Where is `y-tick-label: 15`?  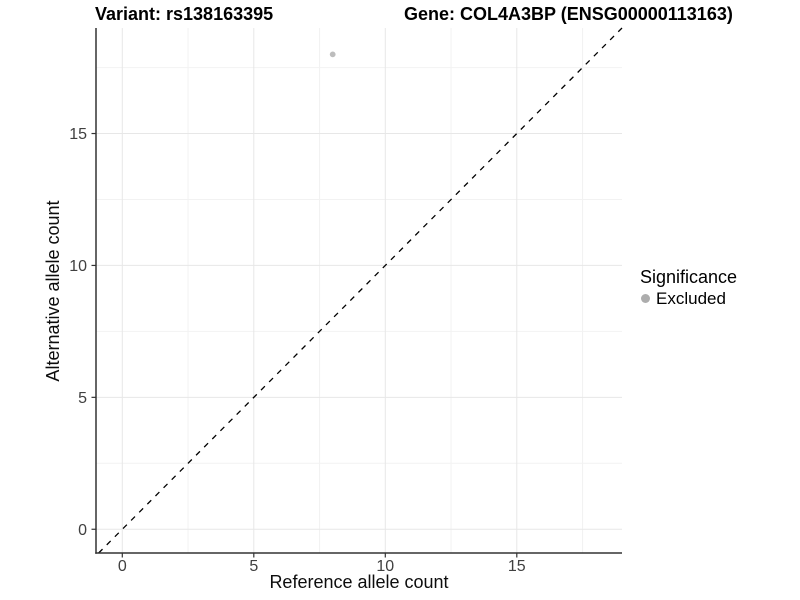
y-tick-label: 15 is located at coordinates (78, 134).